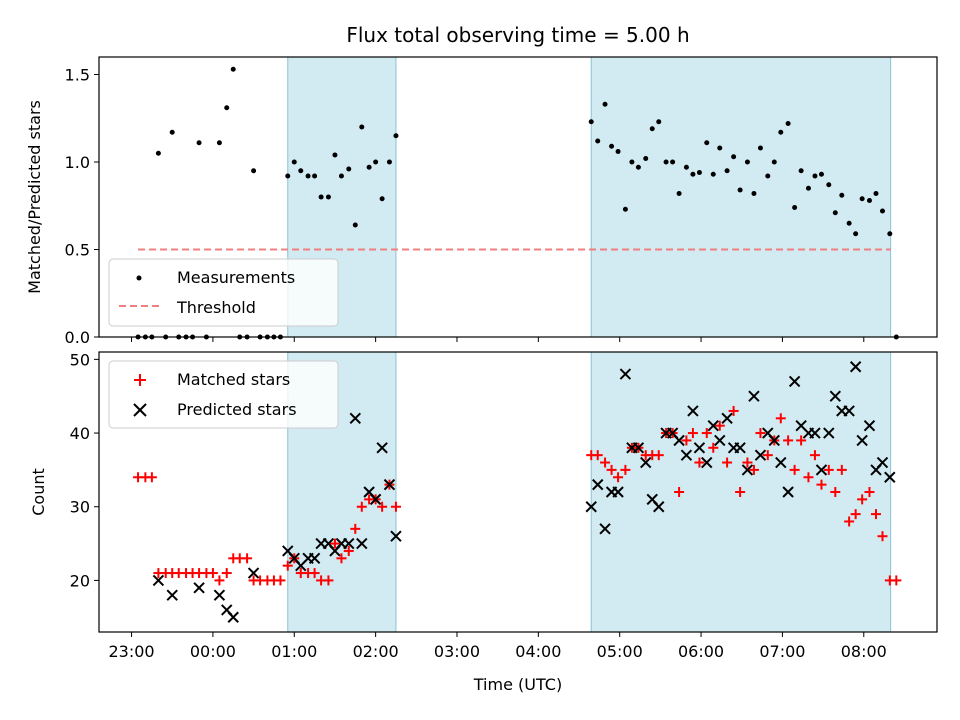 This screenshot has height=720, width=960. I want to click on legend-predicted-label: Predicted stars, so click(237, 409).